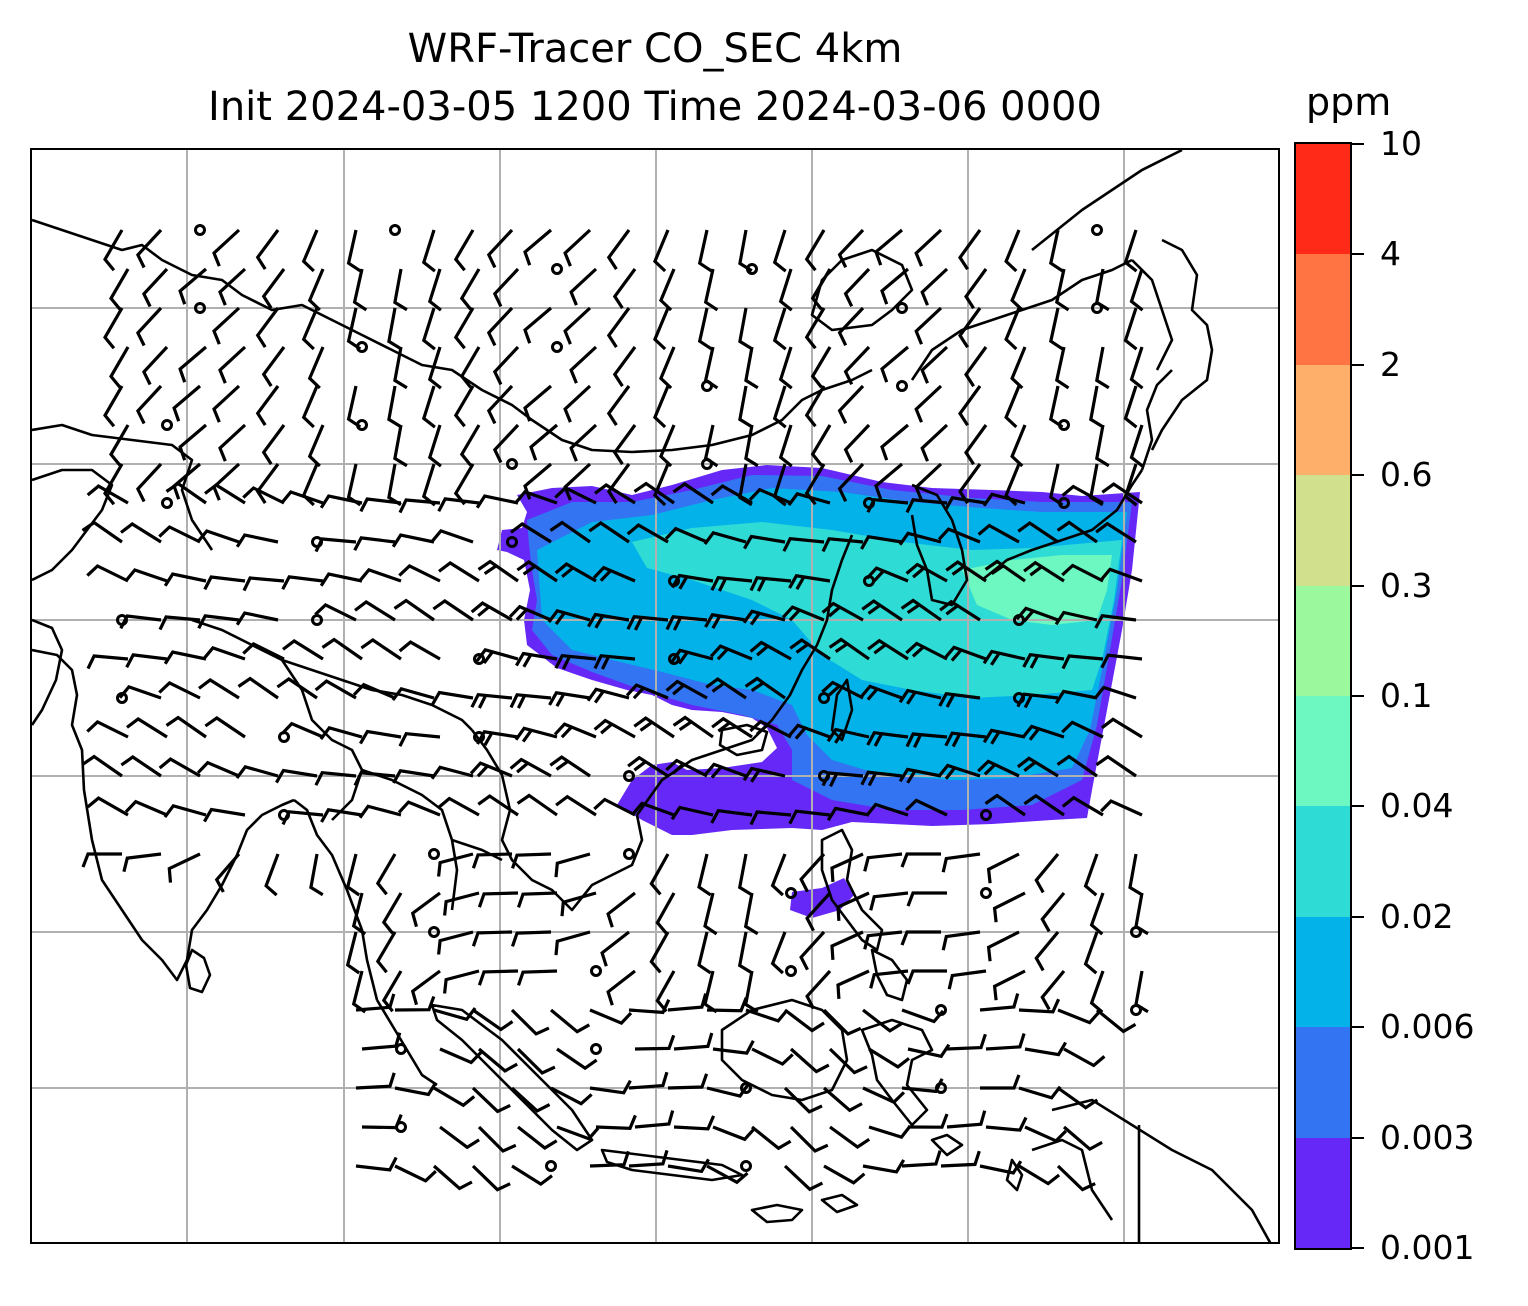 The width and height of the screenshot is (1528, 1306). I want to click on colorbar-unit: ppm, so click(1349, 102).